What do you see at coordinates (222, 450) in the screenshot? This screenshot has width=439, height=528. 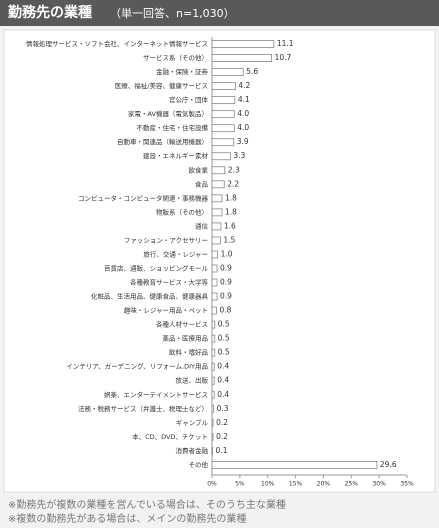 I see `value-label: 0.1` at bounding box center [222, 450].